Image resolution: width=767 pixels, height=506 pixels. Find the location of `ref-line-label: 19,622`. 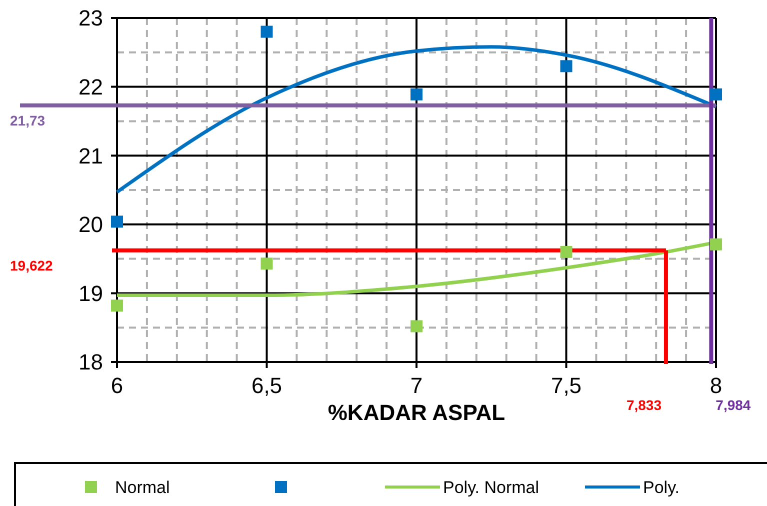

ref-line-label: 19,622 is located at coordinates (32, 265).